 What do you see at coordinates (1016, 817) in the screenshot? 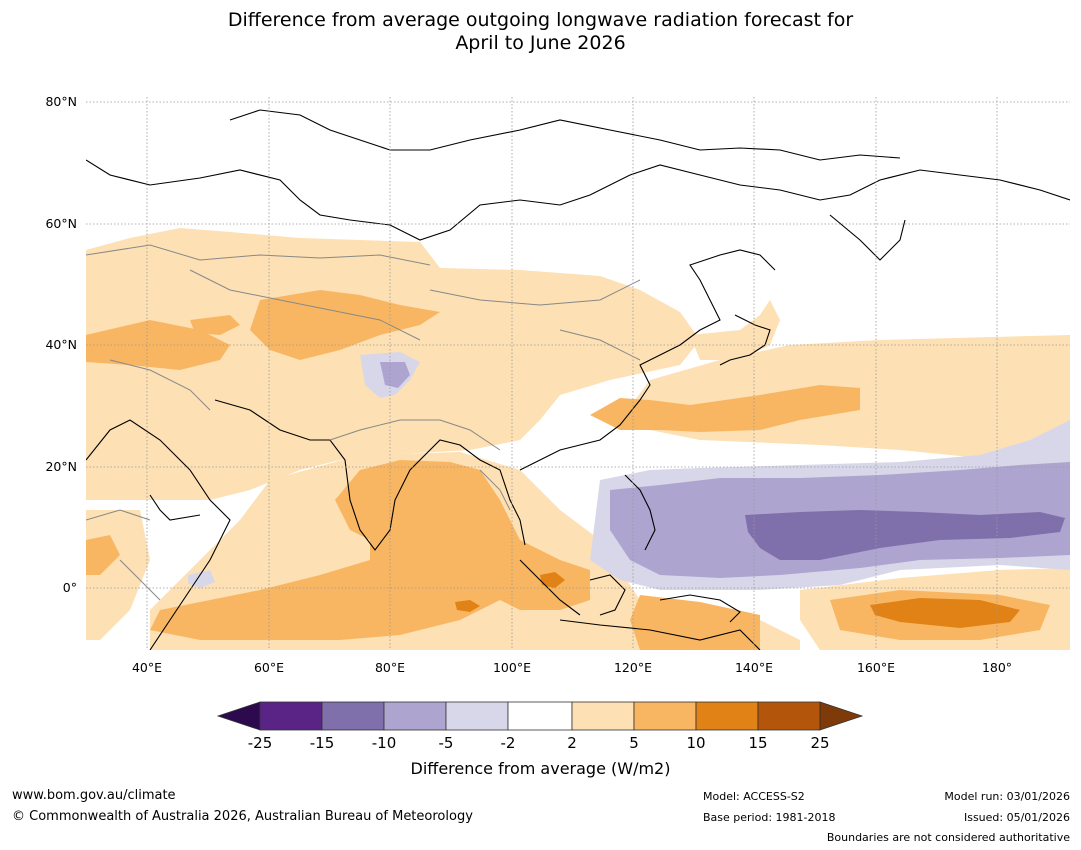
I see `issued-date: Issued: 05/01/2026` at bounding box center [1016, 817].